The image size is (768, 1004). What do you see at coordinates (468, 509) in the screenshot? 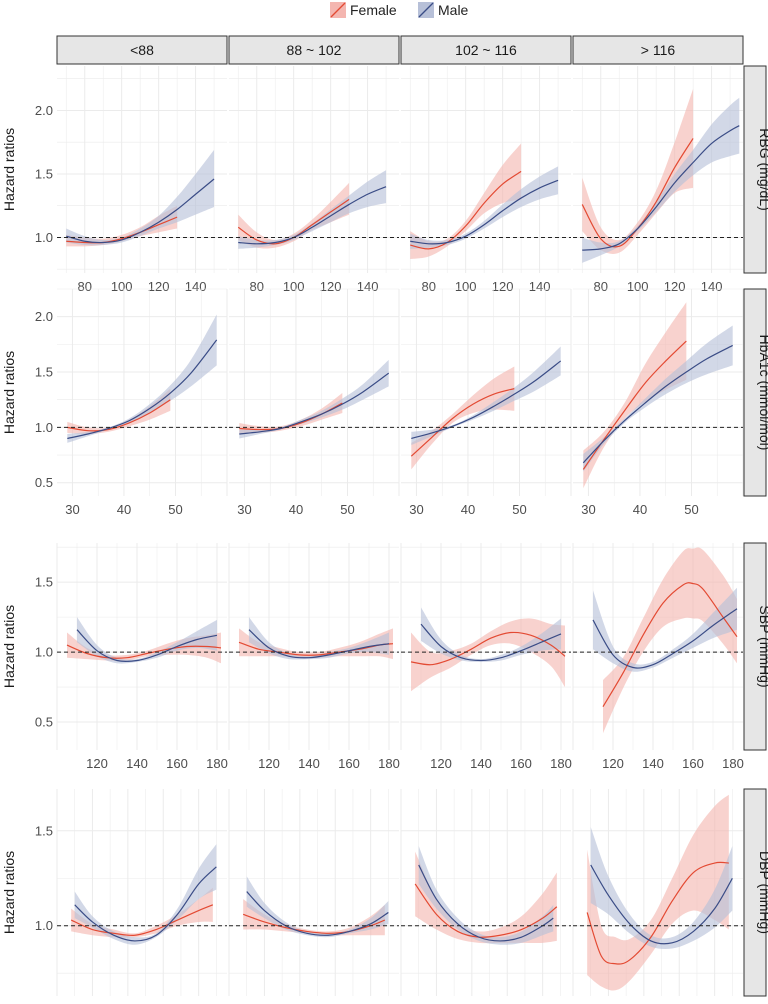
I see `x-tick-label: 40` at bounding box center [468, 509].